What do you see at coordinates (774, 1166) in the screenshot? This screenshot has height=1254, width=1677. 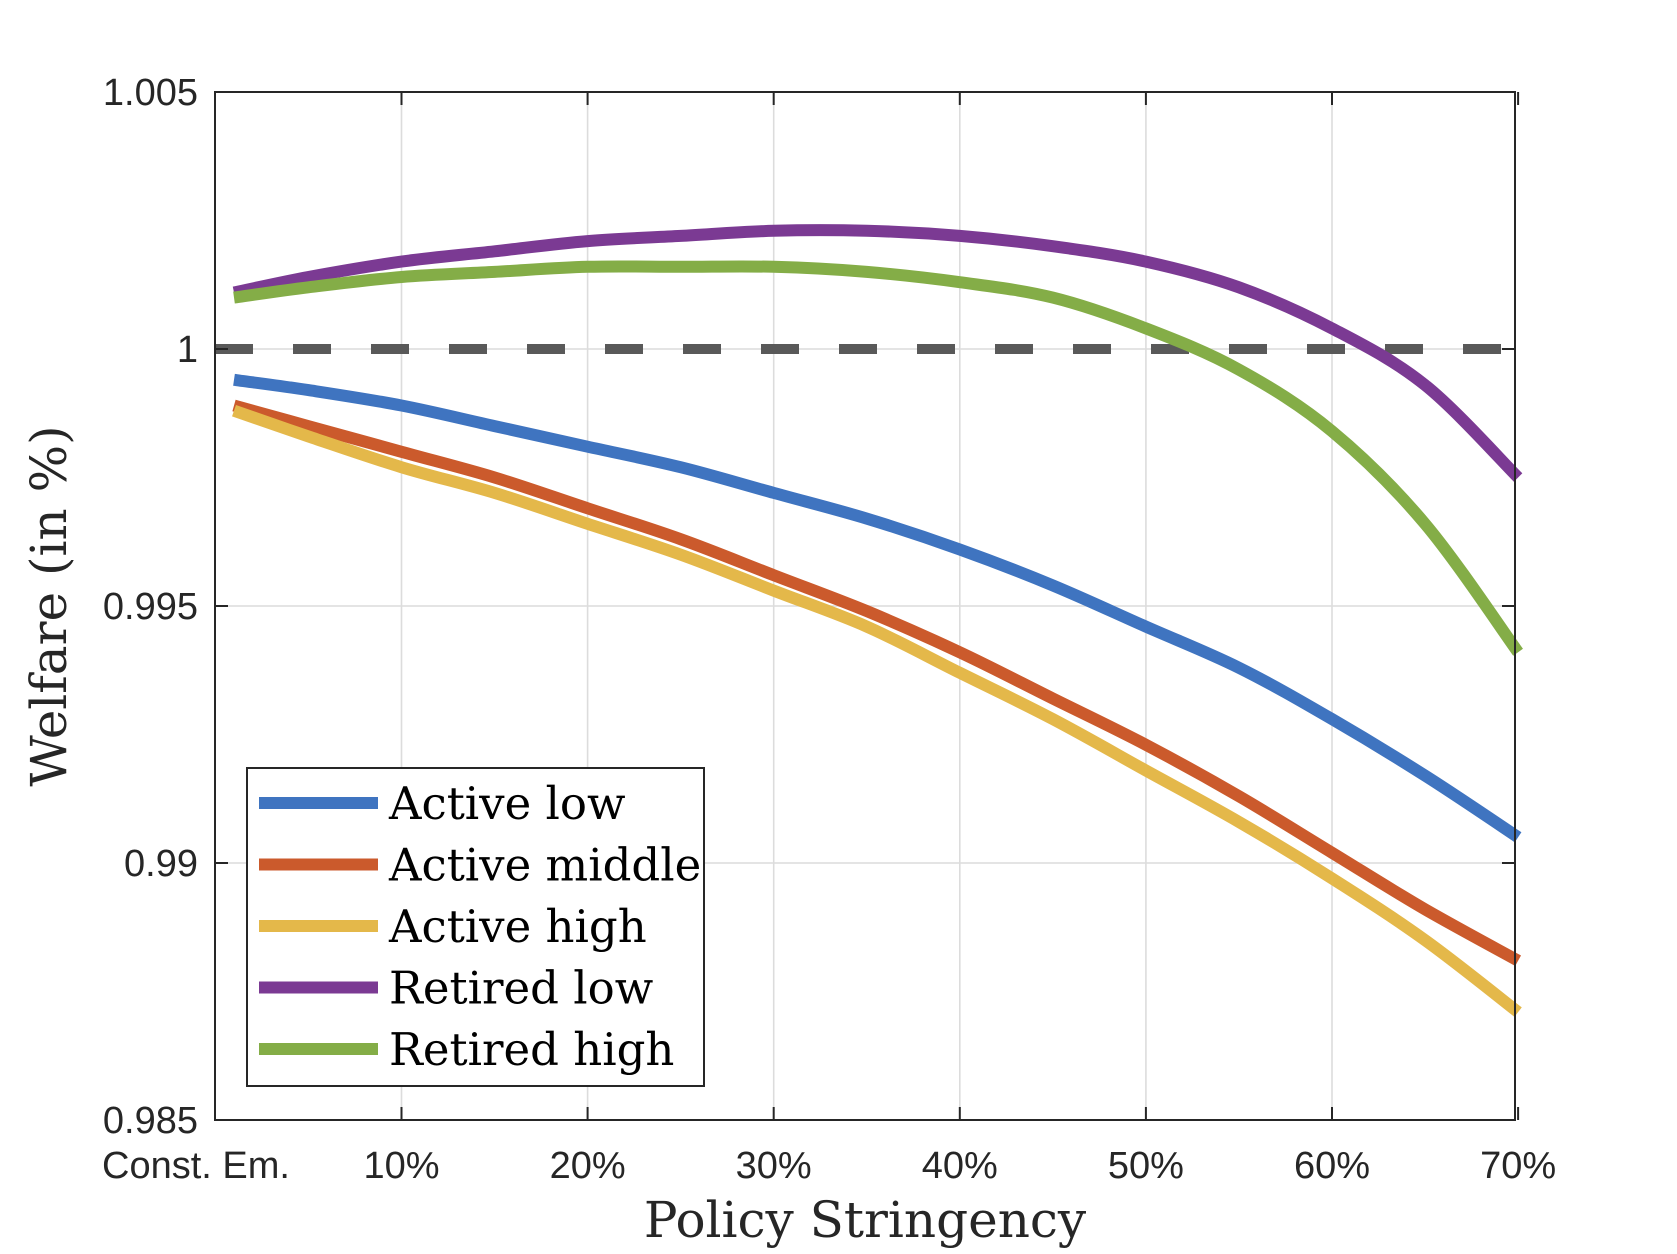 I see `x-tick-label: 30%` at bounding box center [774, 1166].